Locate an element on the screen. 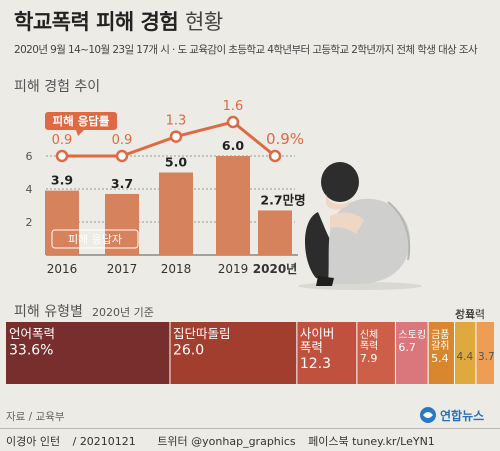 The height and width of the screenshot is (451, 500). bars is located at coordinates (168, 205).